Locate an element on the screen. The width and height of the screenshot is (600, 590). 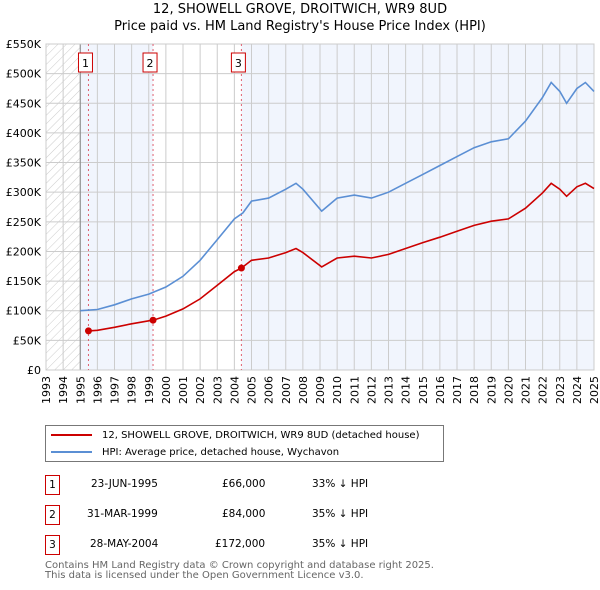
sale-hpi: 33% ↓ HPI is located at coordinates (340, 484).